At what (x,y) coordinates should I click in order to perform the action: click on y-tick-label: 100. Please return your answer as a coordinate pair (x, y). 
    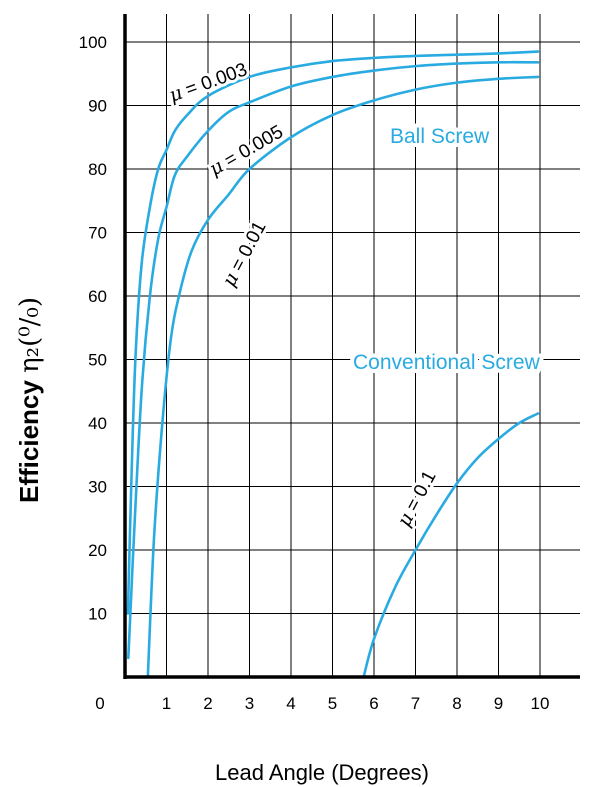
    Looking at the image, I should click on (93, 42).